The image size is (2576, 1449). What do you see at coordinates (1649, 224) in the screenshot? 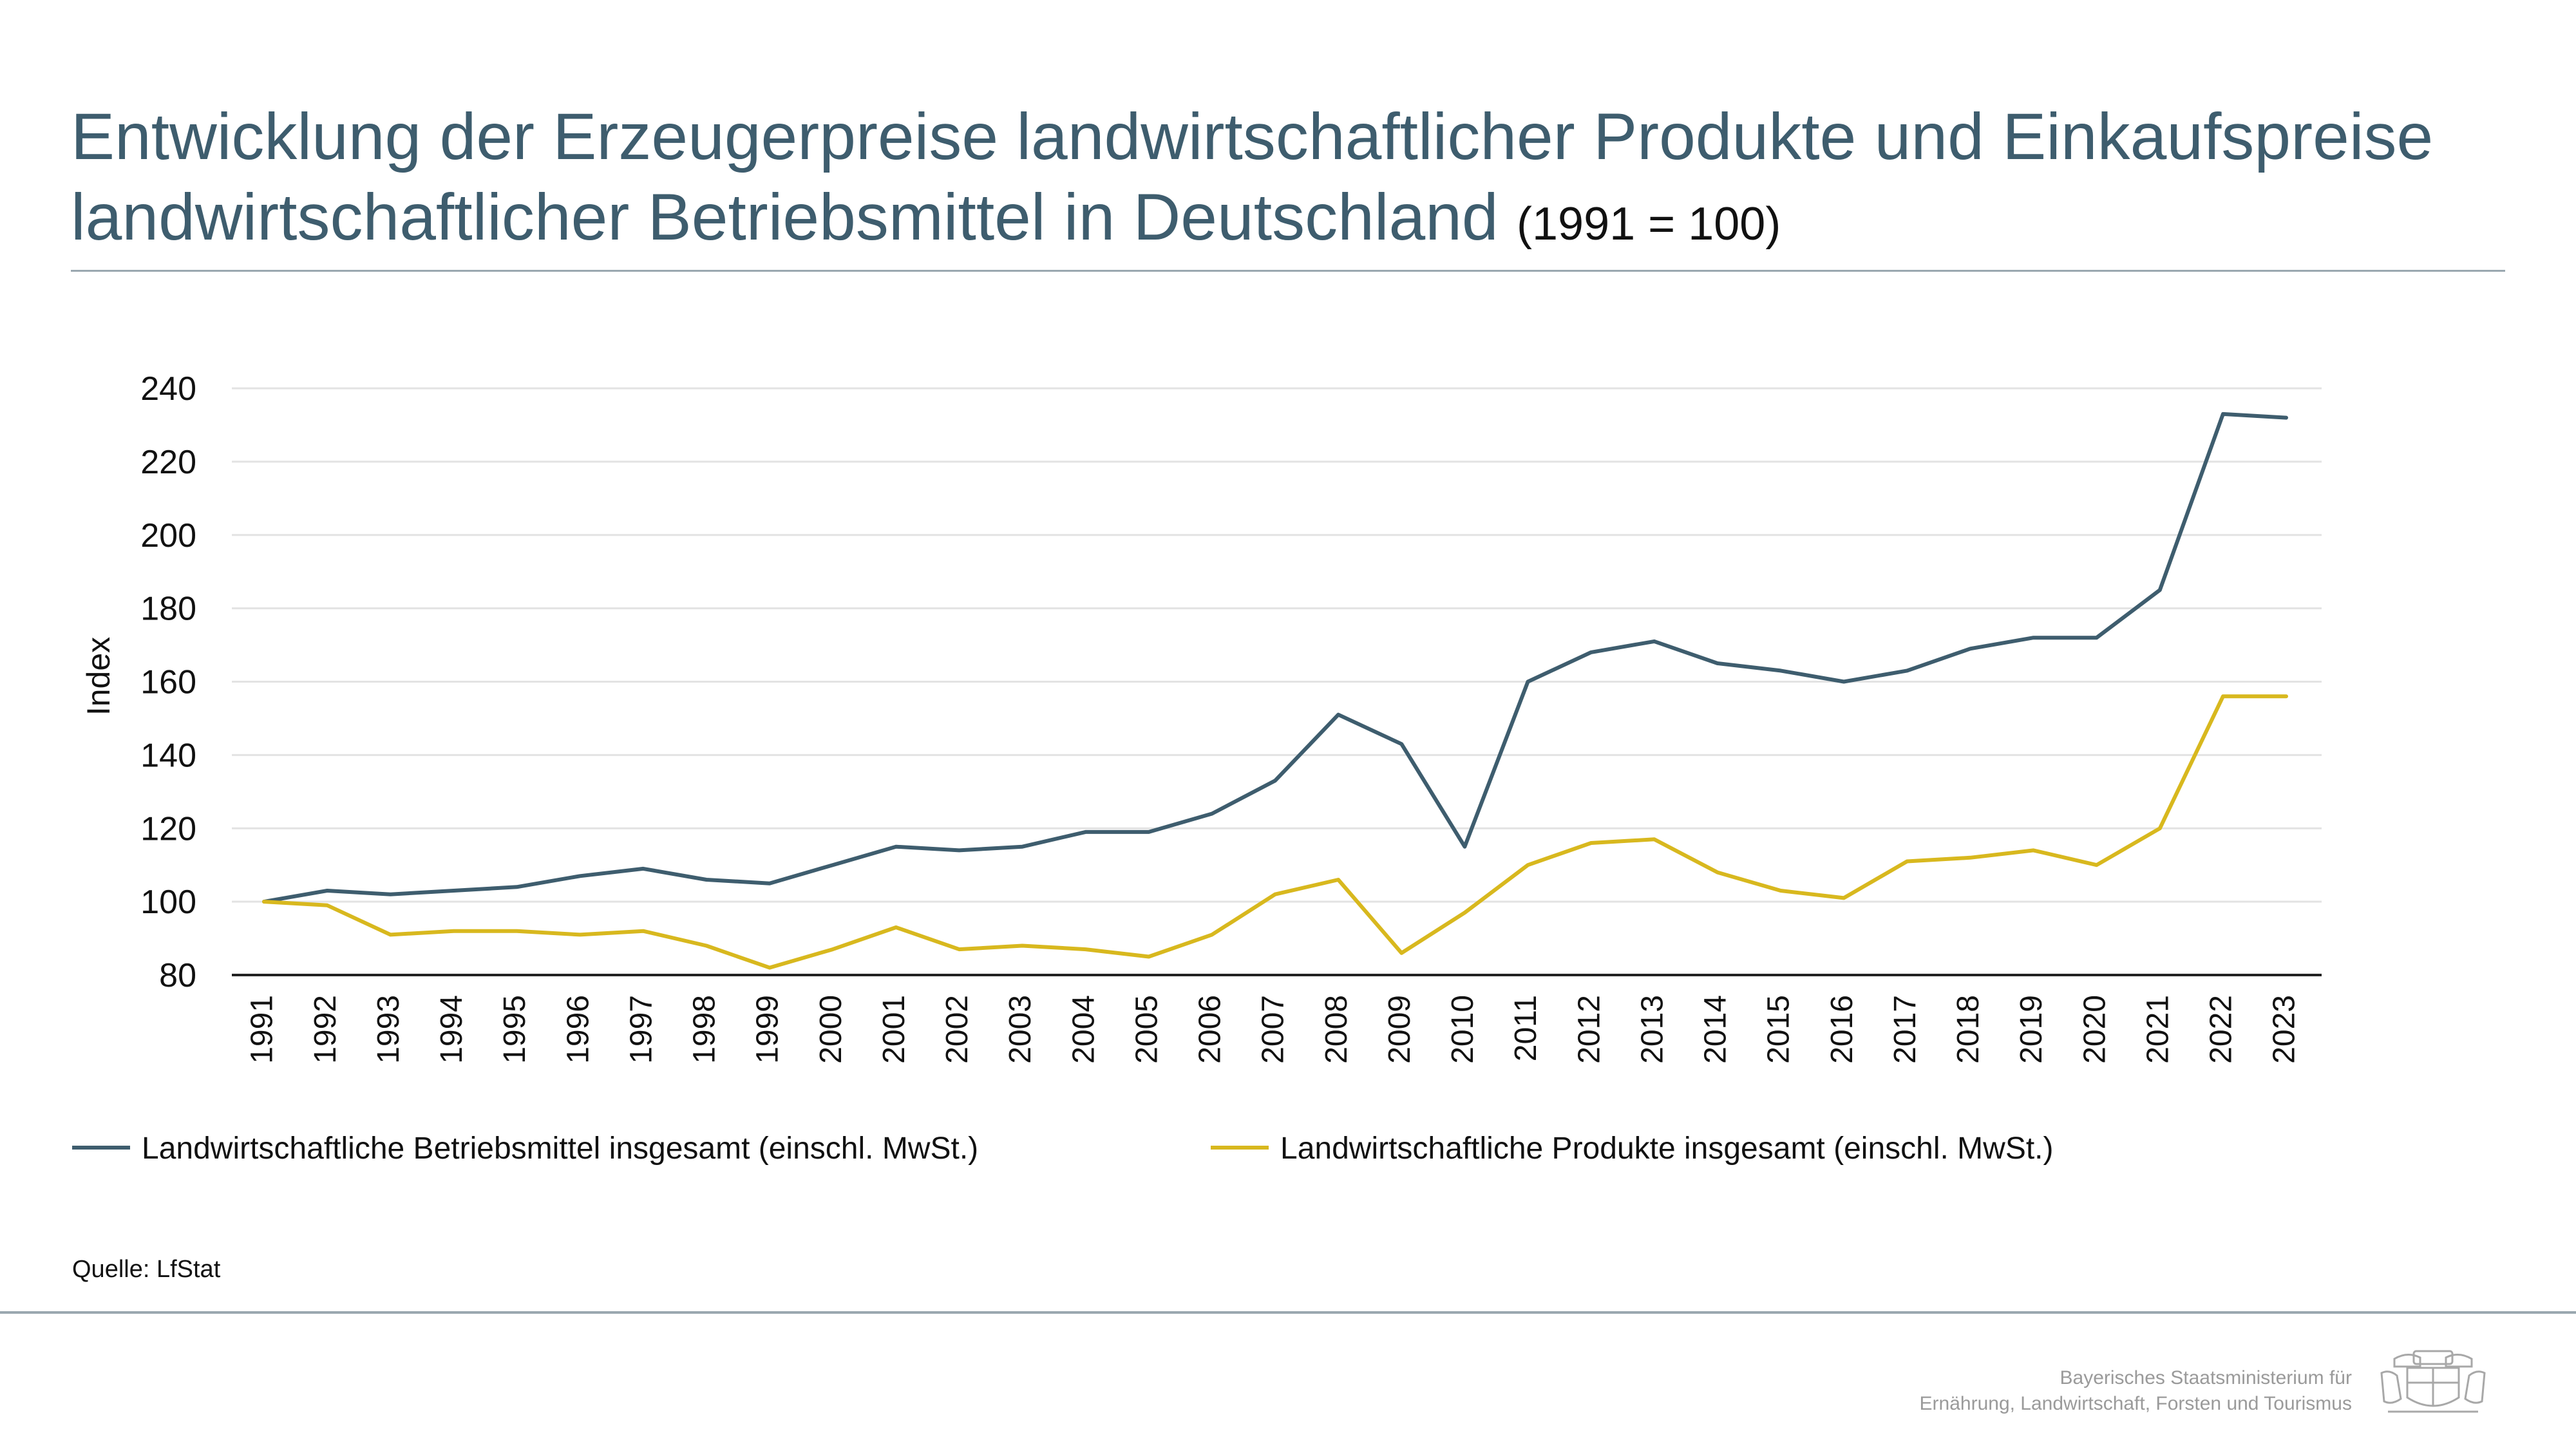
I see `title-base-year: (1991 = 100)` at bounding box center [1649, 224].